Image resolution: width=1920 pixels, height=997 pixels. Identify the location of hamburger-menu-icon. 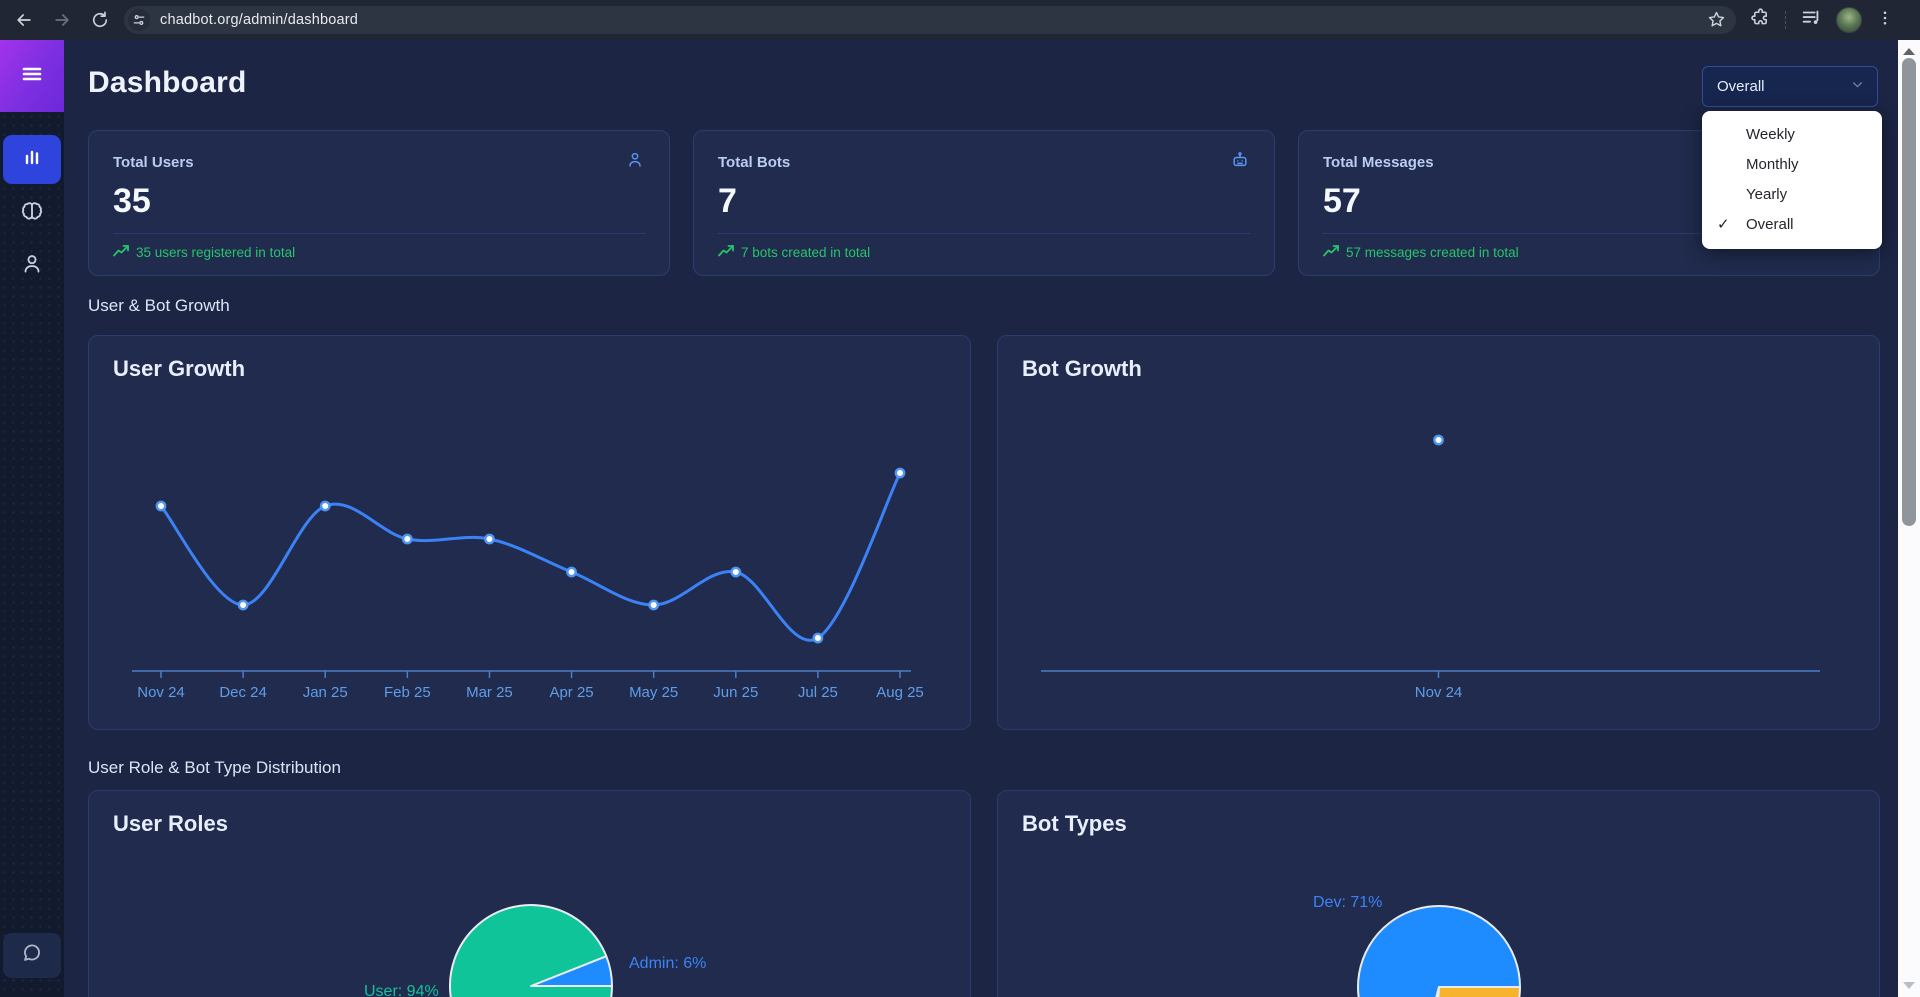
(32, 76).